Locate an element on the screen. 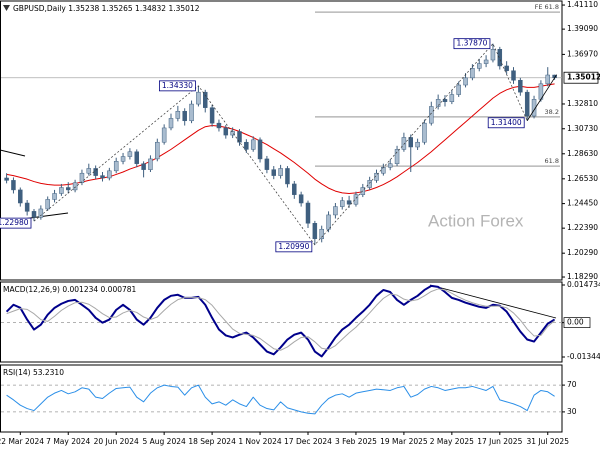  y-tick-label: 1.39090 is located at coordinates (582, 28).